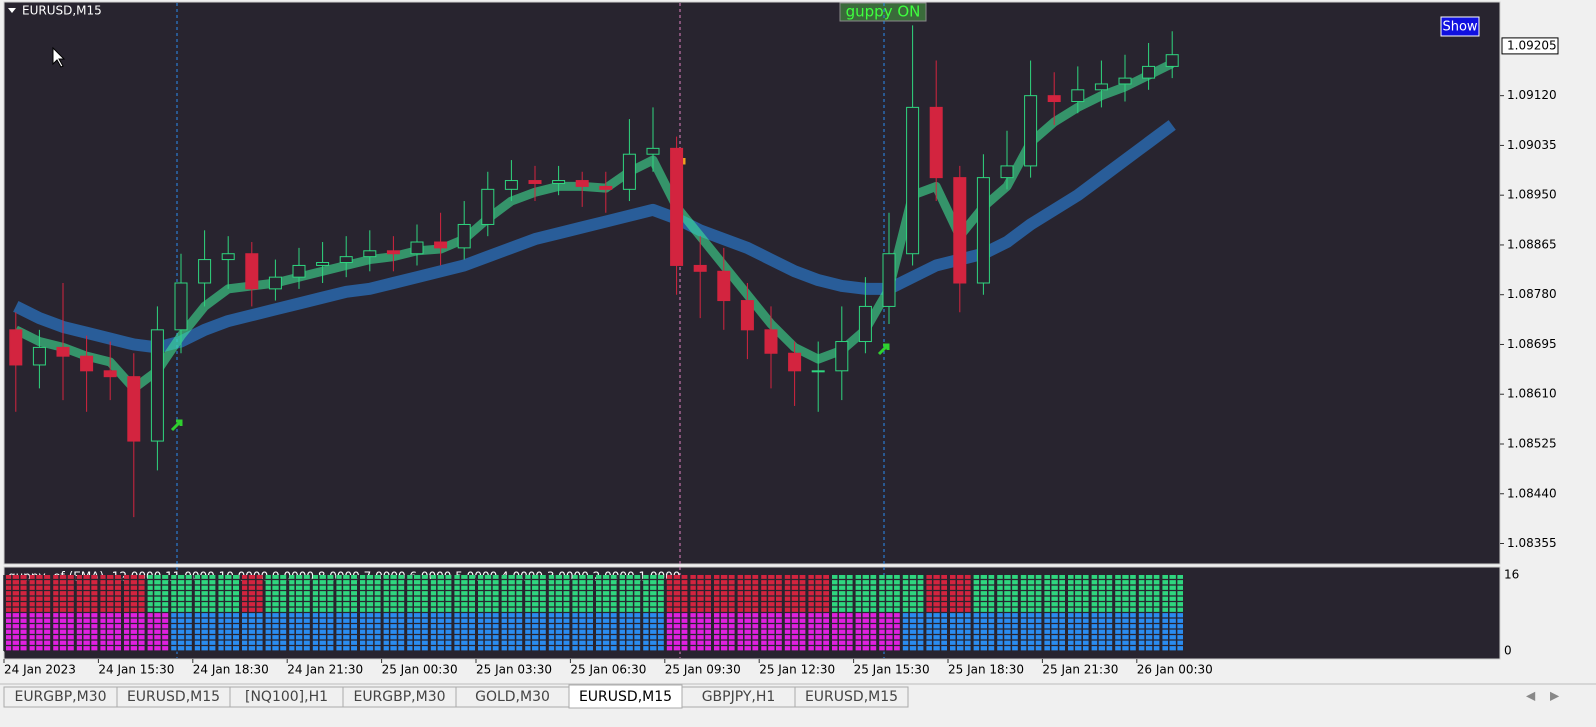  Describe the element at coordinates (1532, 195) in the screenshot. I see `y-tick-label: 1.08950` at that location.